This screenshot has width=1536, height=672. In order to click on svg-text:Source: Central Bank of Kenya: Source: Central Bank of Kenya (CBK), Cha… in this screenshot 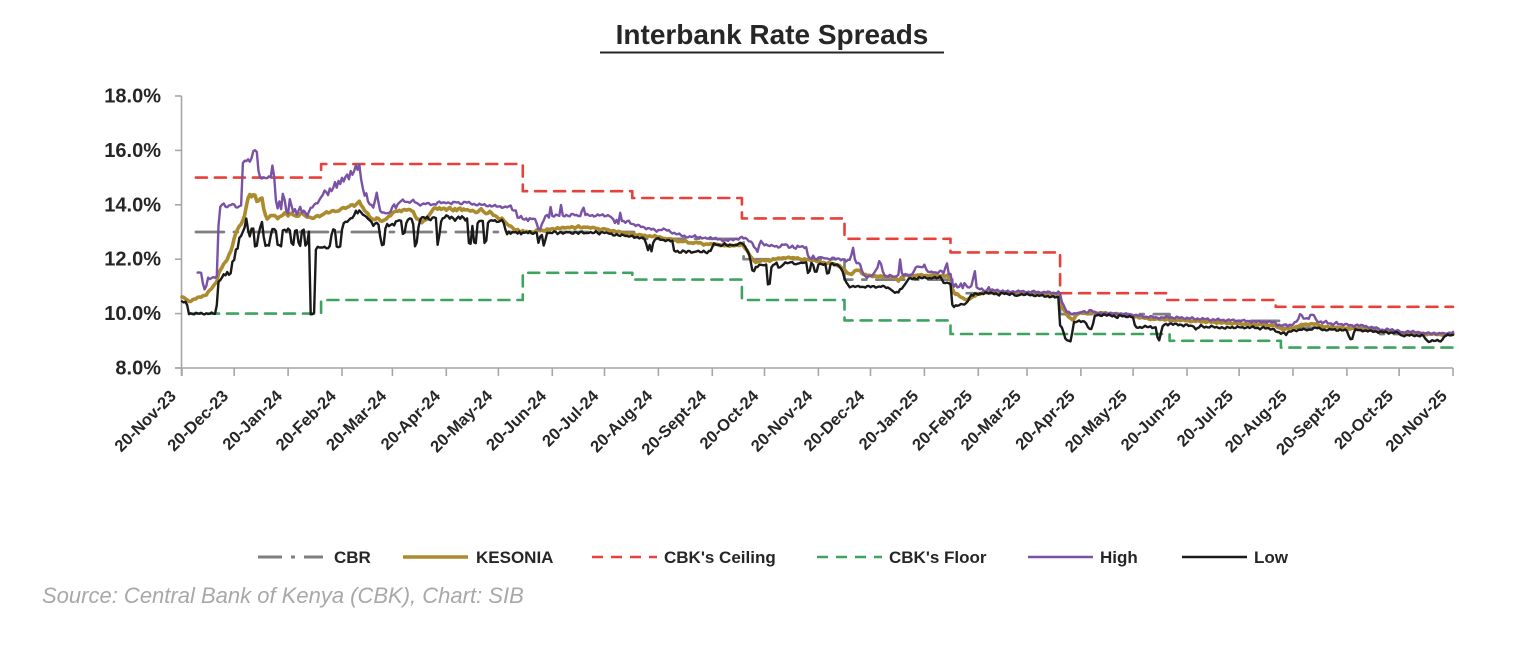, I will do `click(283, 595)`.